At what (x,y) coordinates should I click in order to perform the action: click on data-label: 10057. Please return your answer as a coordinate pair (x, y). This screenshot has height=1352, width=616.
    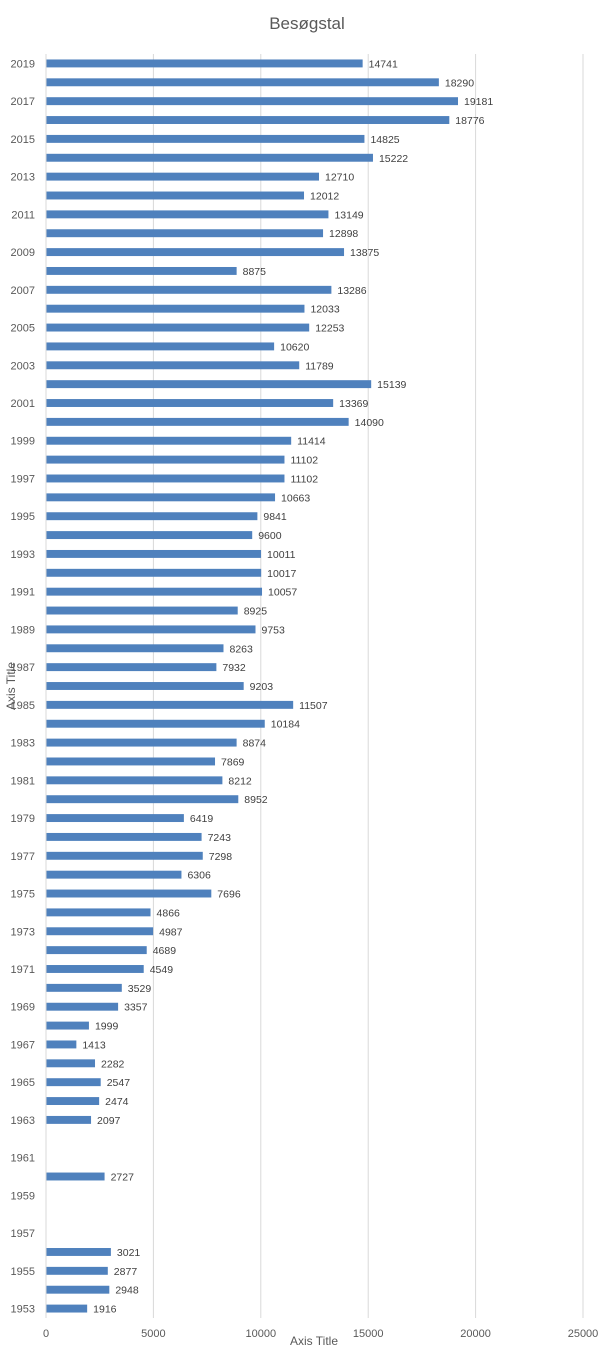
    Looking at the image, I should click on (282, 593).